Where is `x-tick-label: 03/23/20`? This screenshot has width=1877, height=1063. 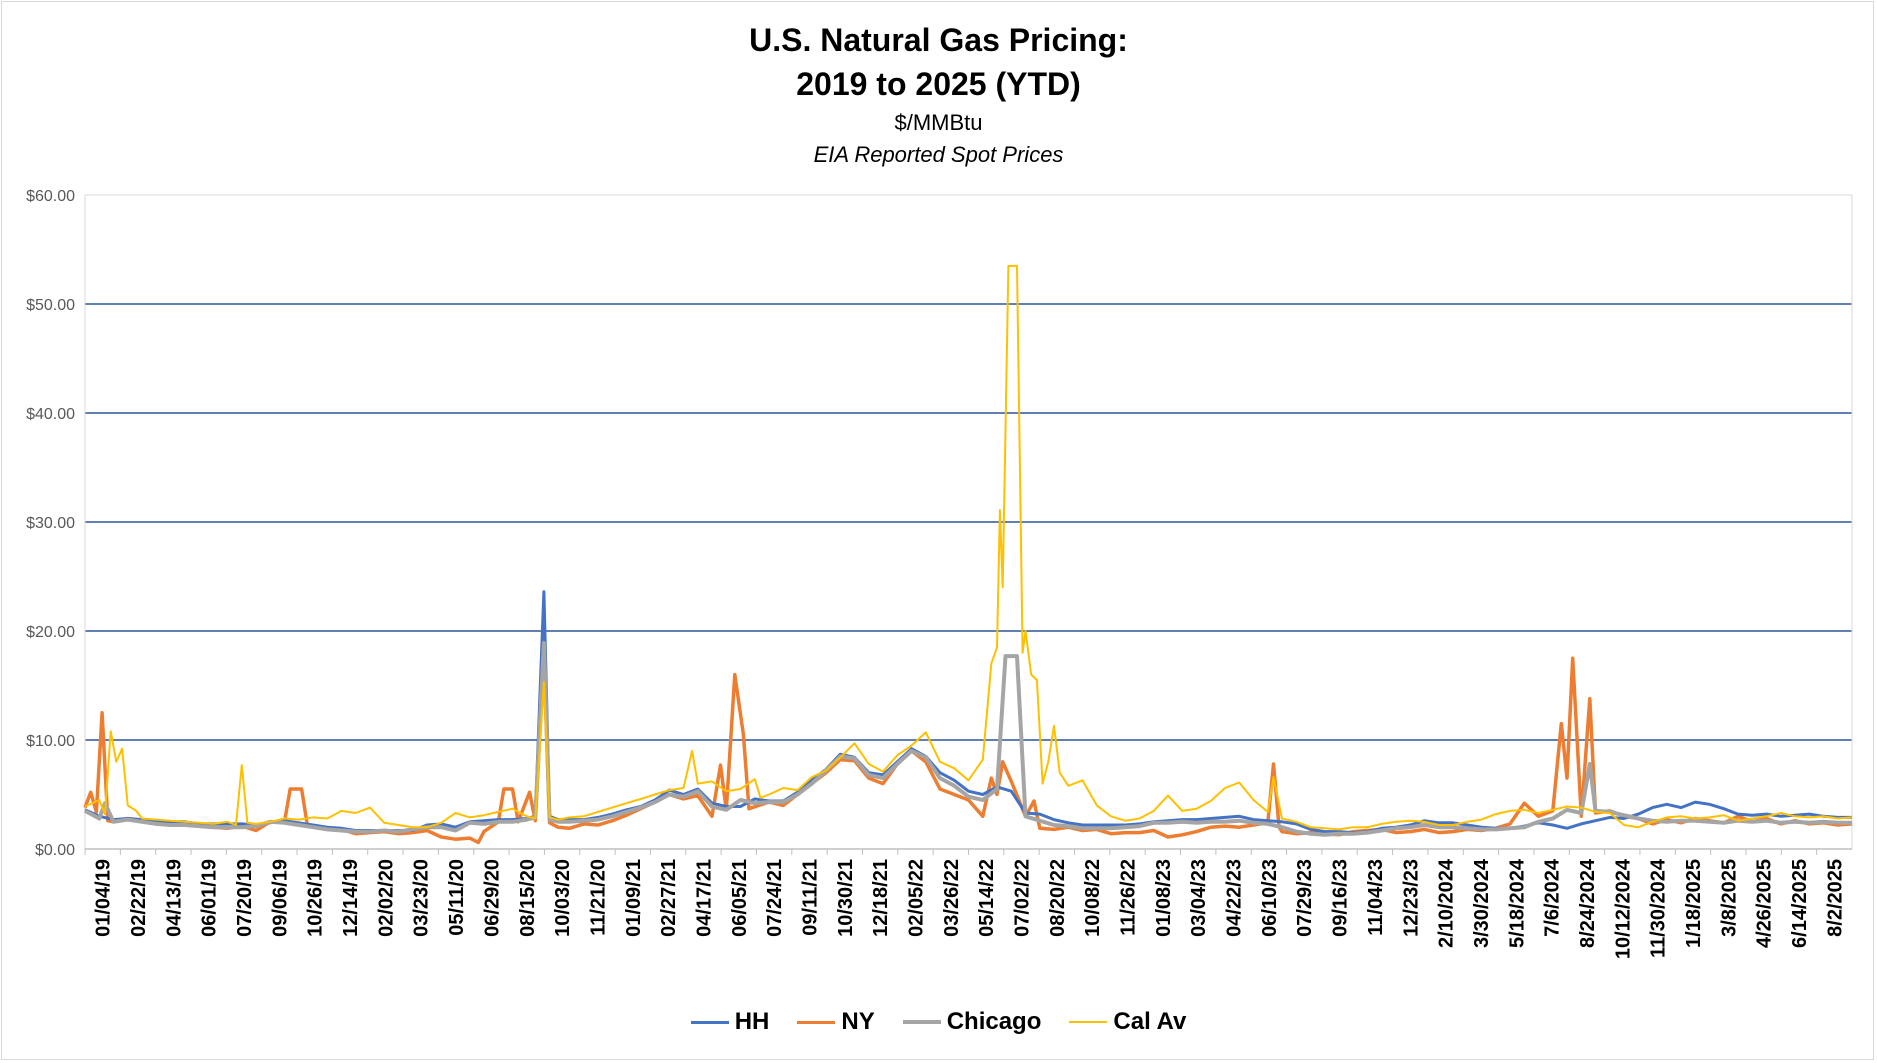
x-tick-label: 03/23/20 is located at coordinates (422, 898).